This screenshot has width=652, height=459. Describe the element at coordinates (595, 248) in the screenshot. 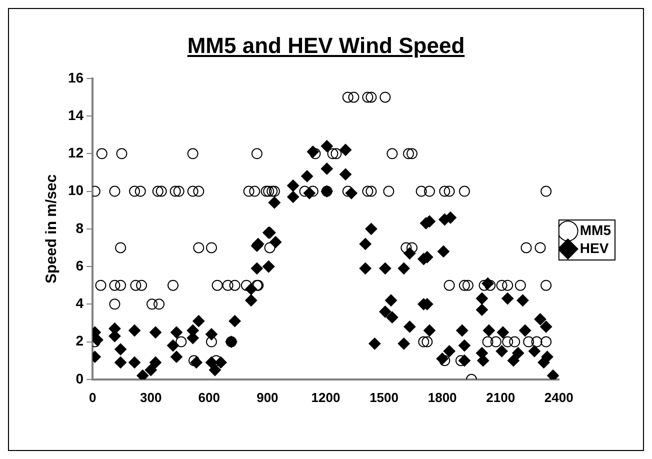

I see `legend-label: HEV` at that location.